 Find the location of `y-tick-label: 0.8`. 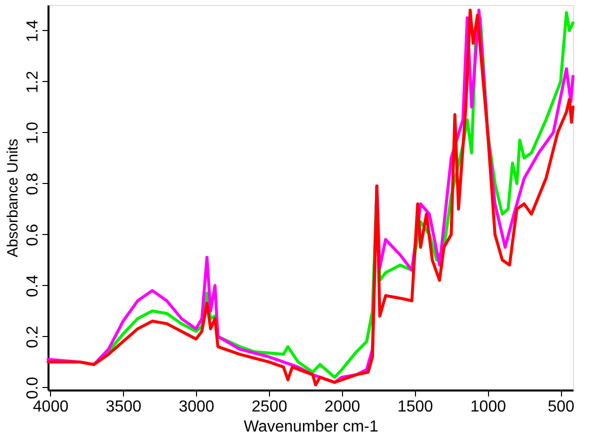

y-tick-label: 0.8 is located at coordinates (33, 184).